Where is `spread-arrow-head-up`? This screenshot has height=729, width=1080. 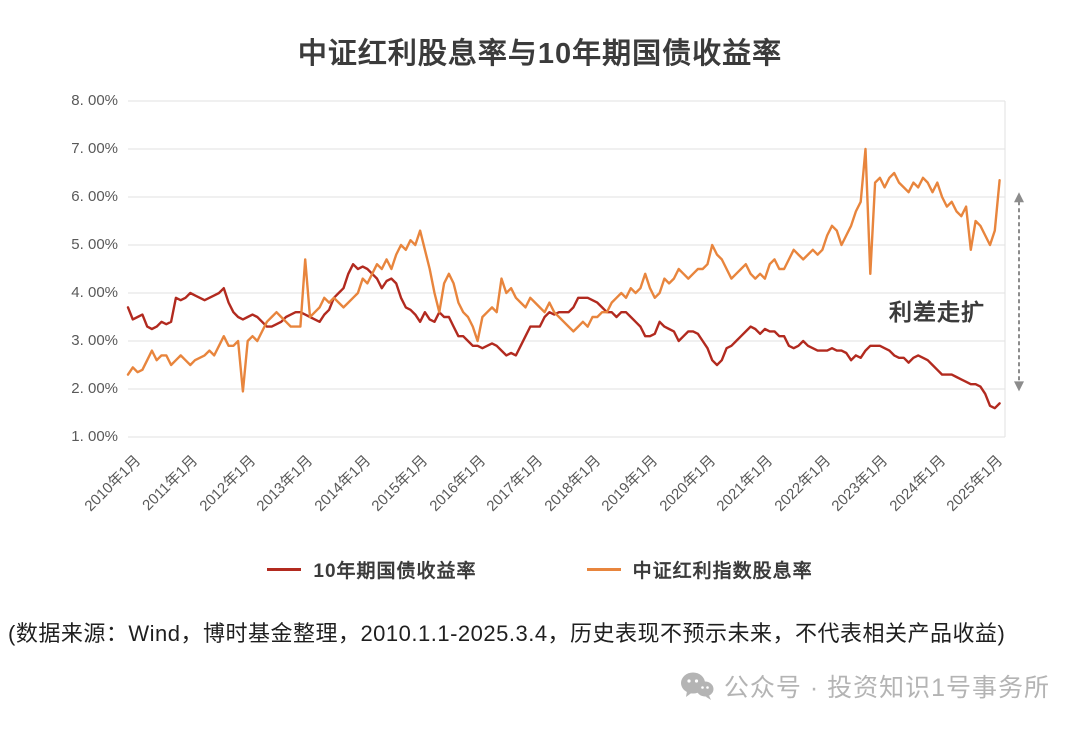 spread-arrow-head-up is located at coordinates (1019, 197).